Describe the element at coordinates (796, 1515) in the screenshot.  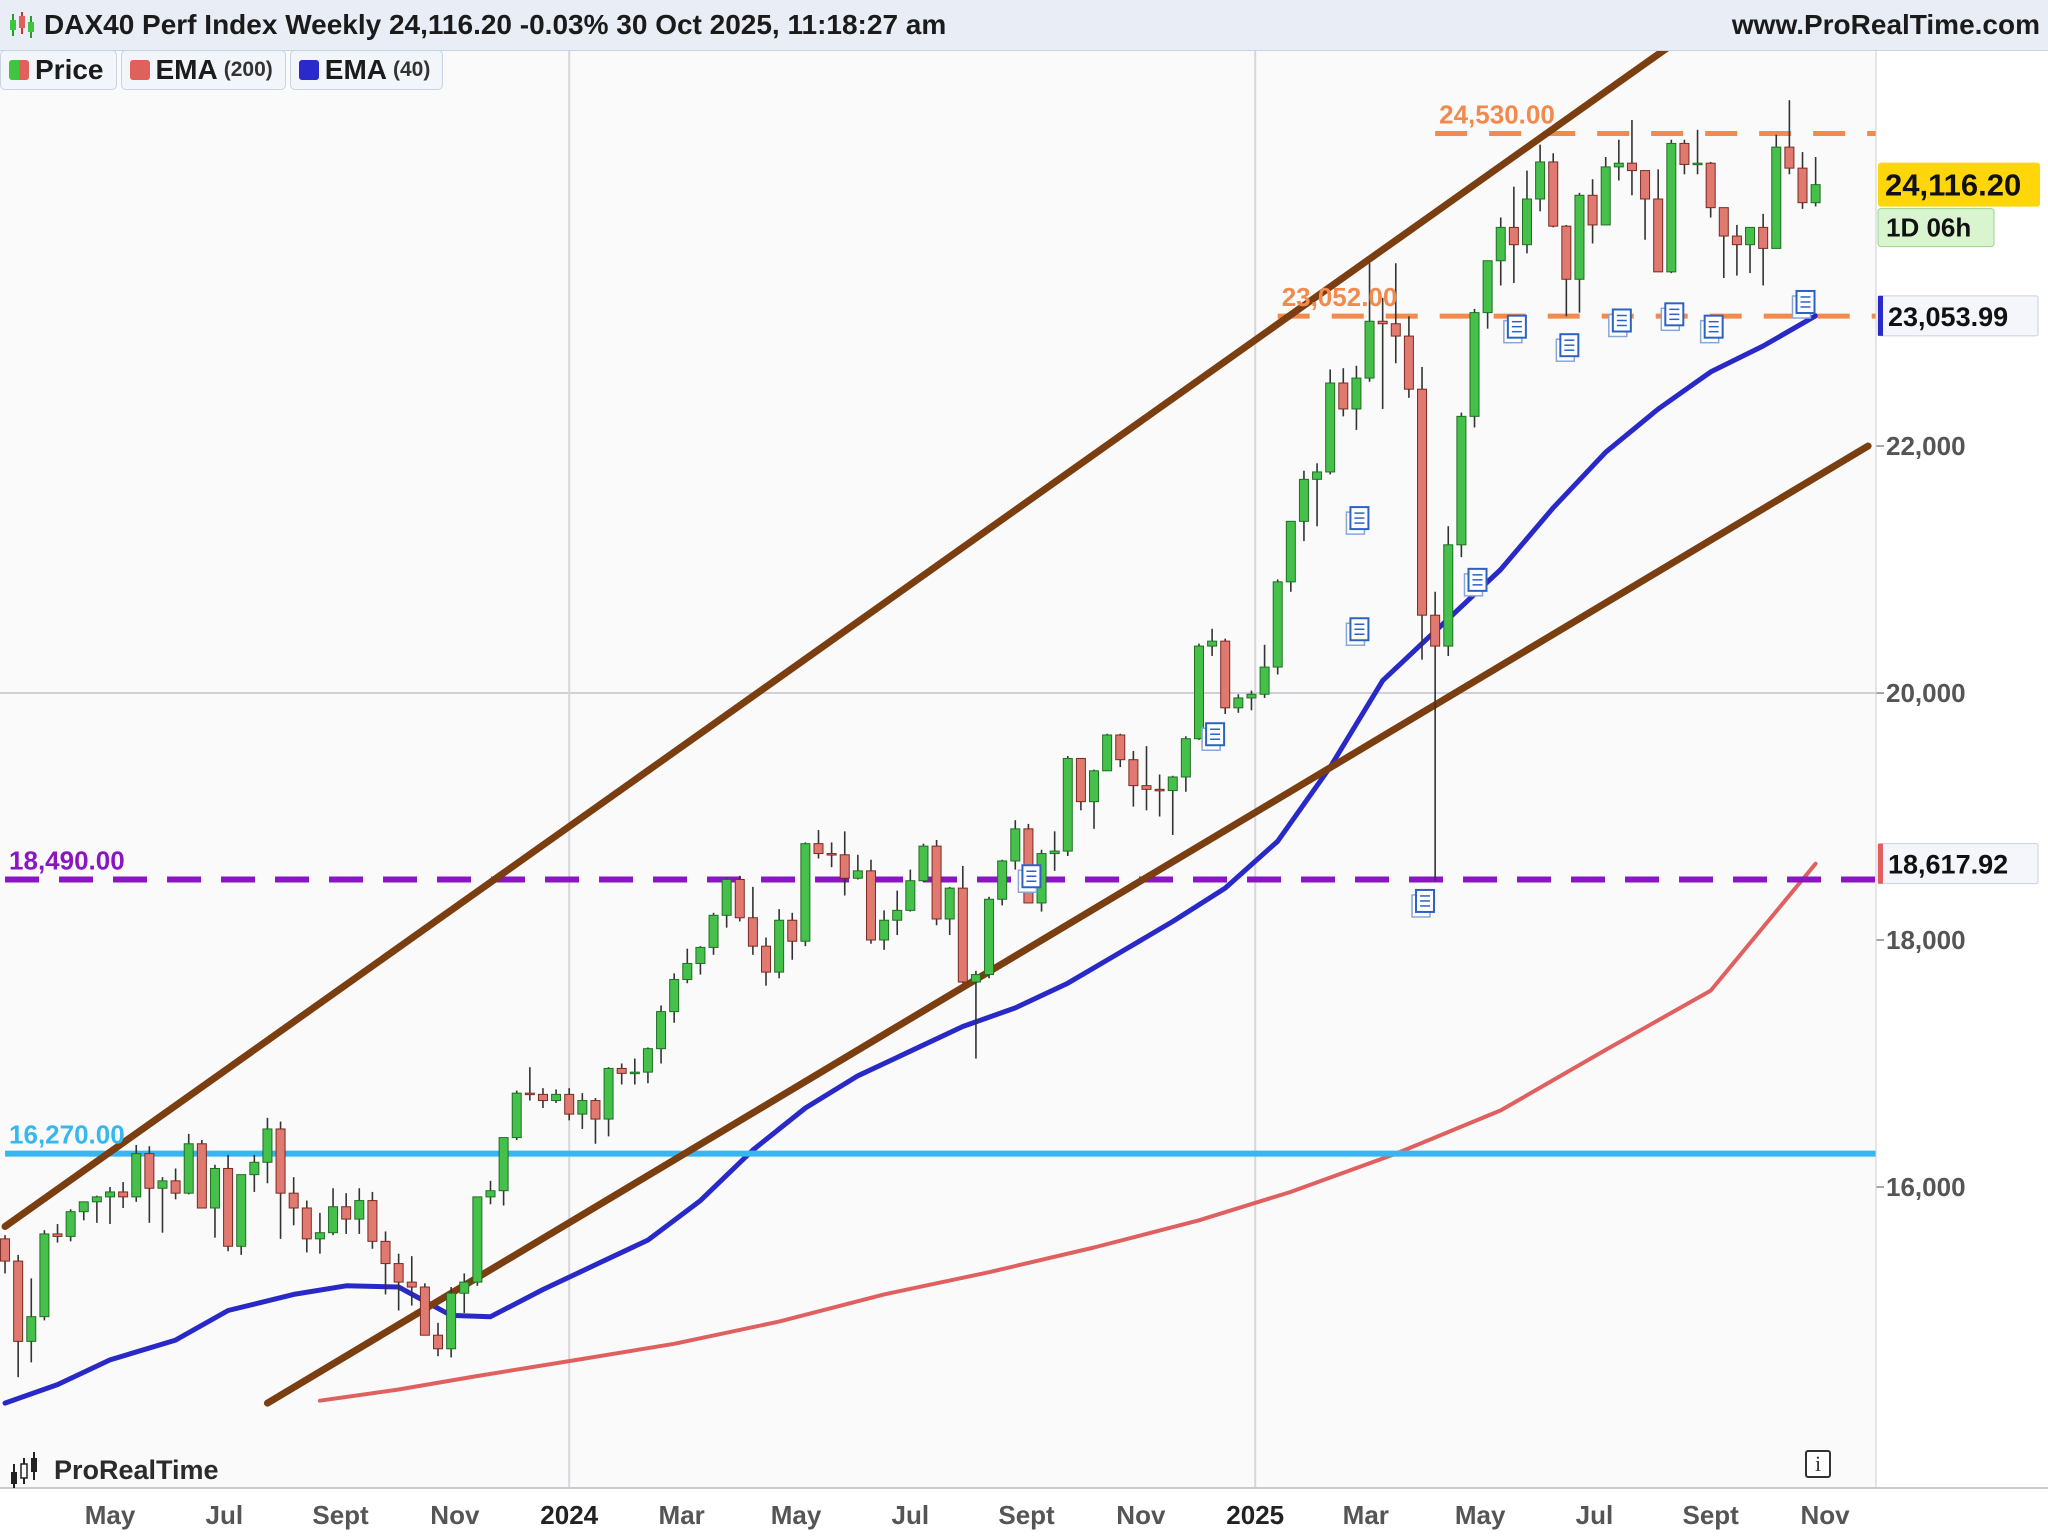
I see `x-tick-label: May` at that location.